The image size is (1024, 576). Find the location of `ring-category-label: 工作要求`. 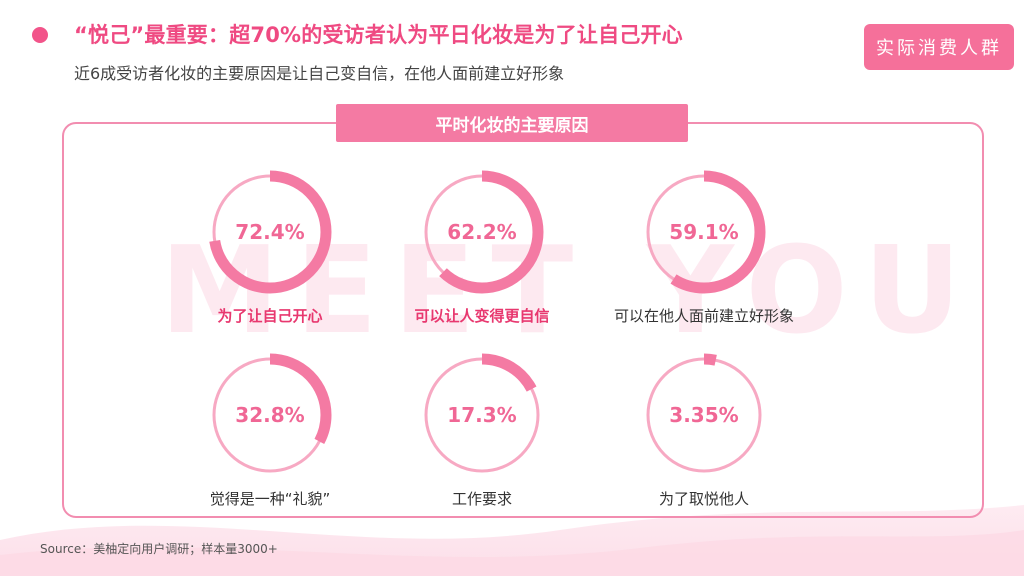

ring-category-label: 工作要求 is located at coordinates (482, 499).